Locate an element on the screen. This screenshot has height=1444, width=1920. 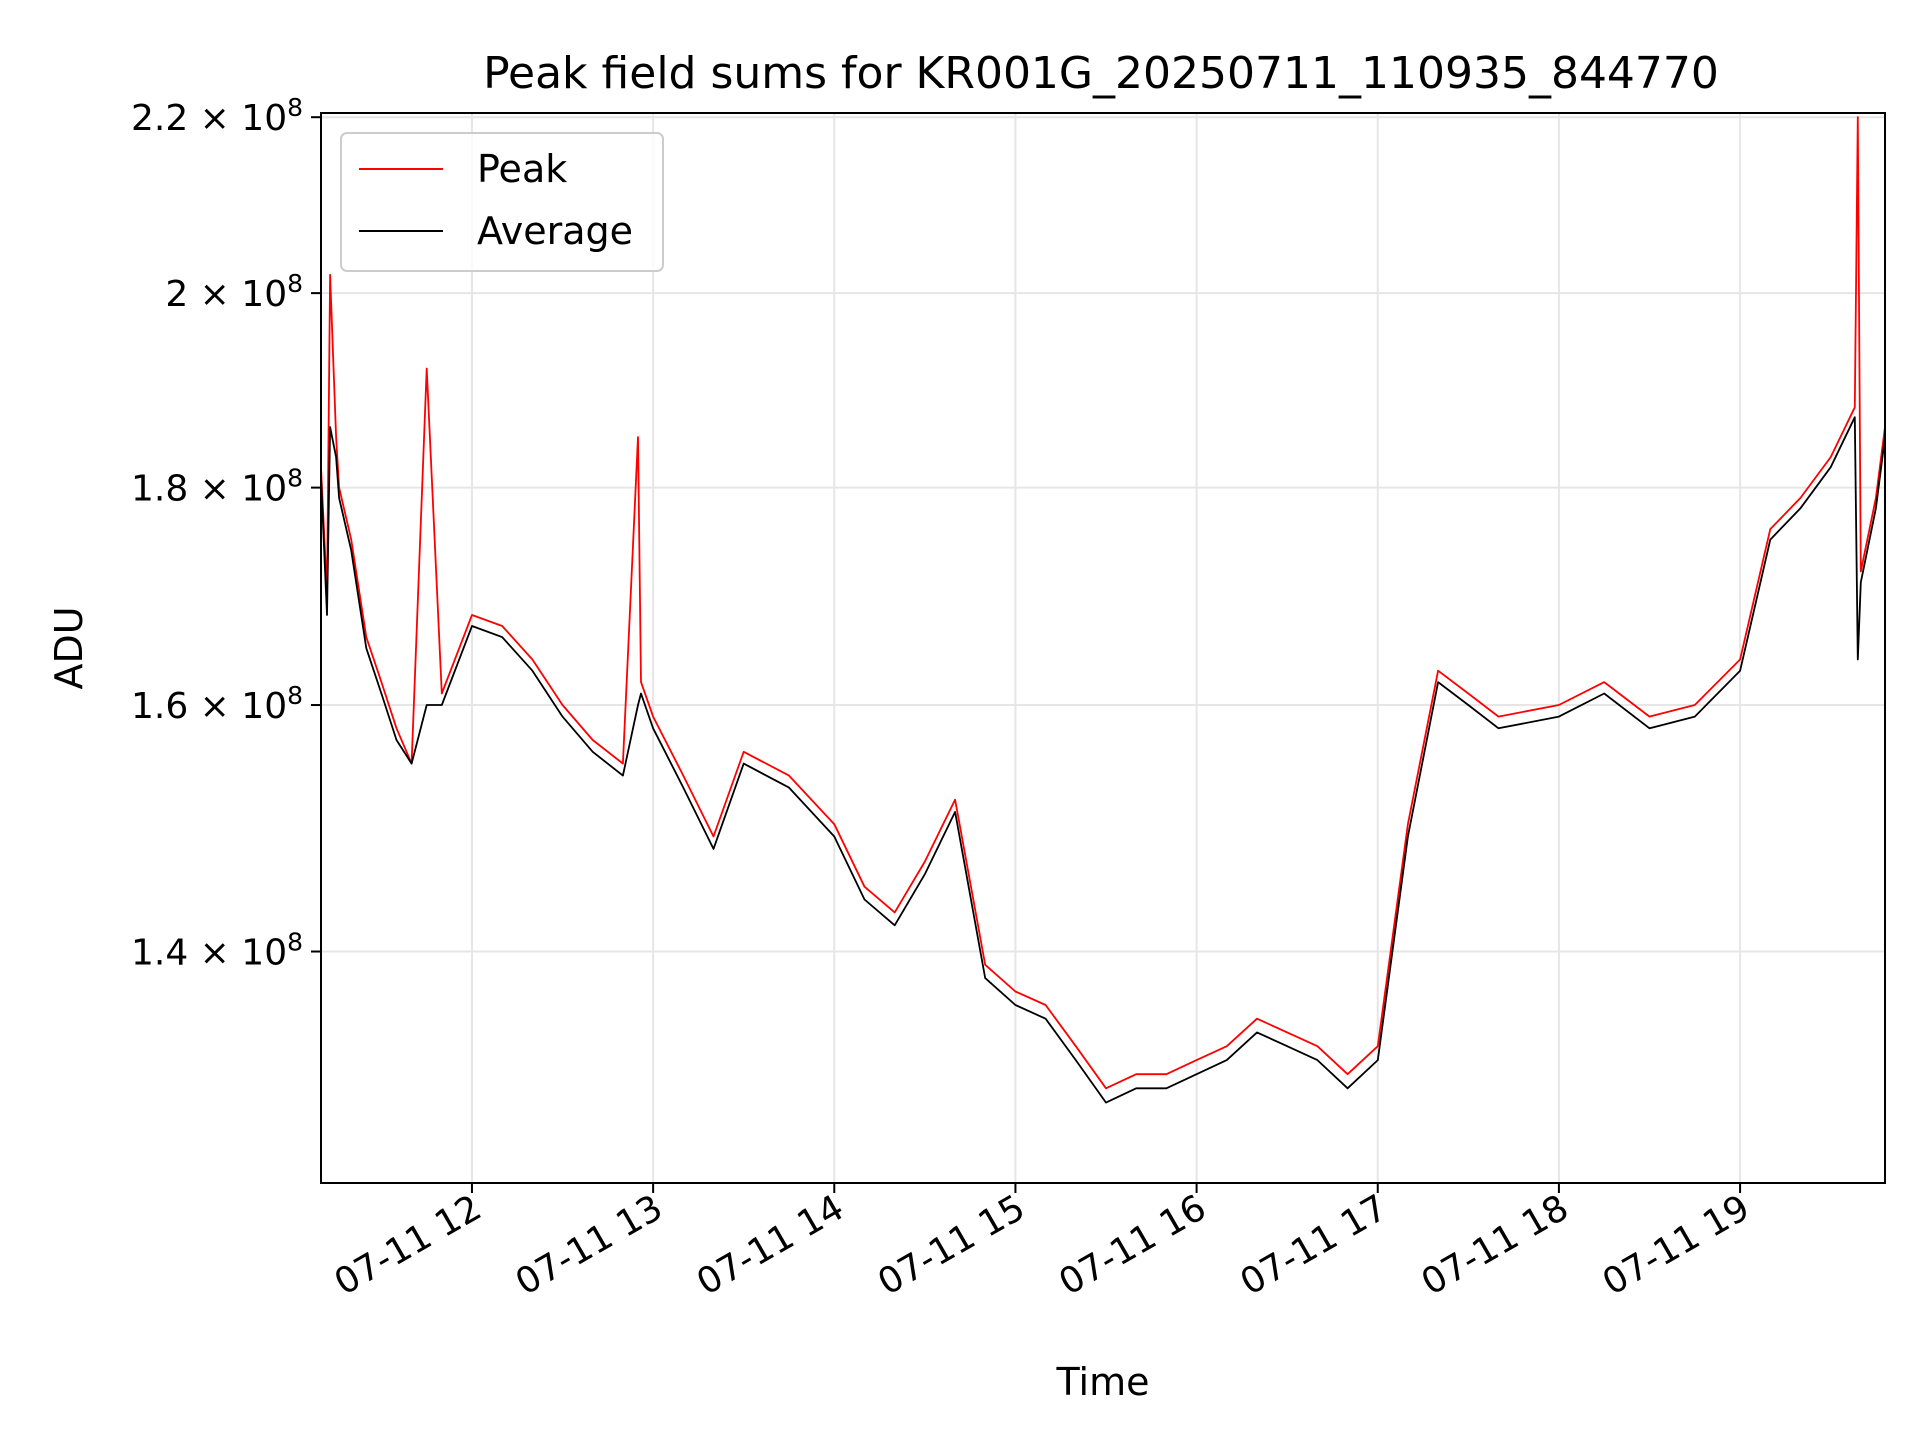
y-tick-mantissa: 1.8 is located at coordinates (159, 489).